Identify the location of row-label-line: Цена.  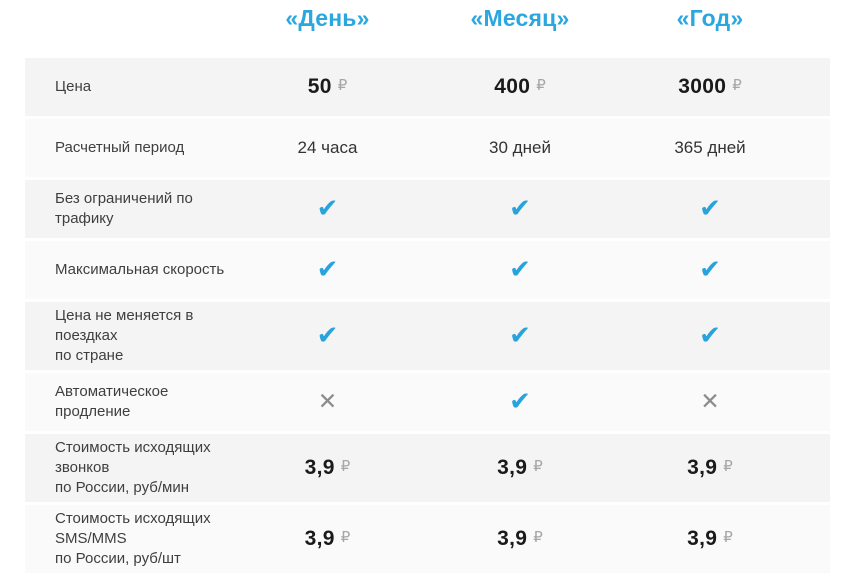
(73, 86).